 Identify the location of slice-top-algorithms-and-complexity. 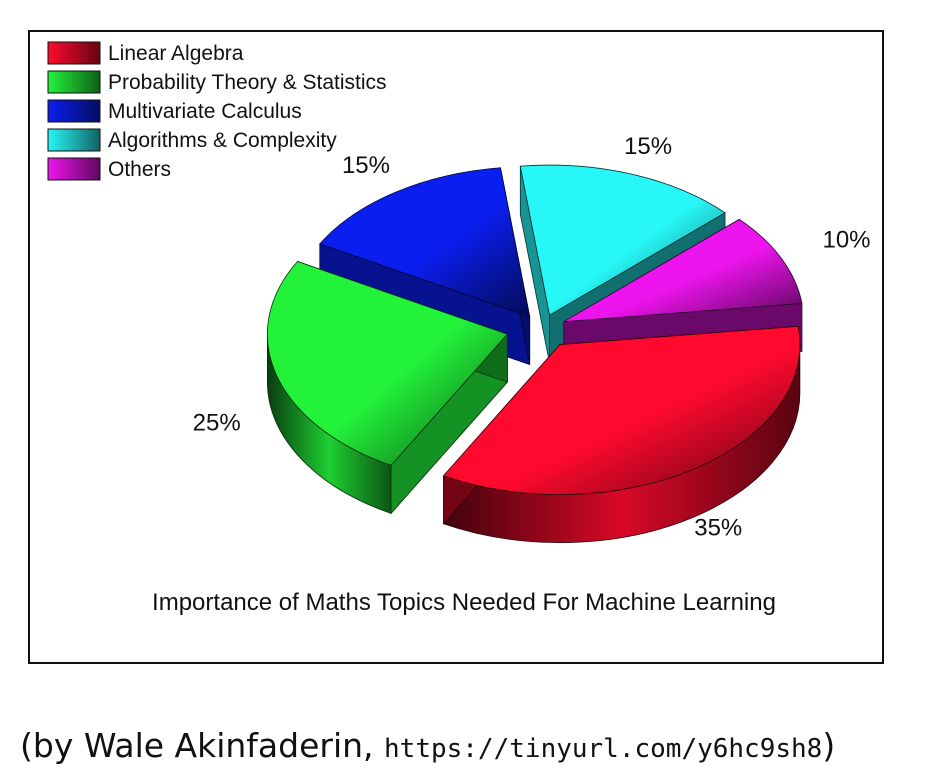
(622, 240).